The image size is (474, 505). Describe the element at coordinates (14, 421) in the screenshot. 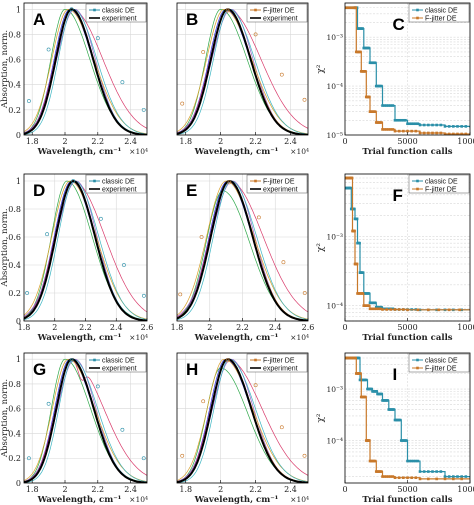

I see `y-ticks: 0 0.2 0.4 0.6 0.8 1` at that location.